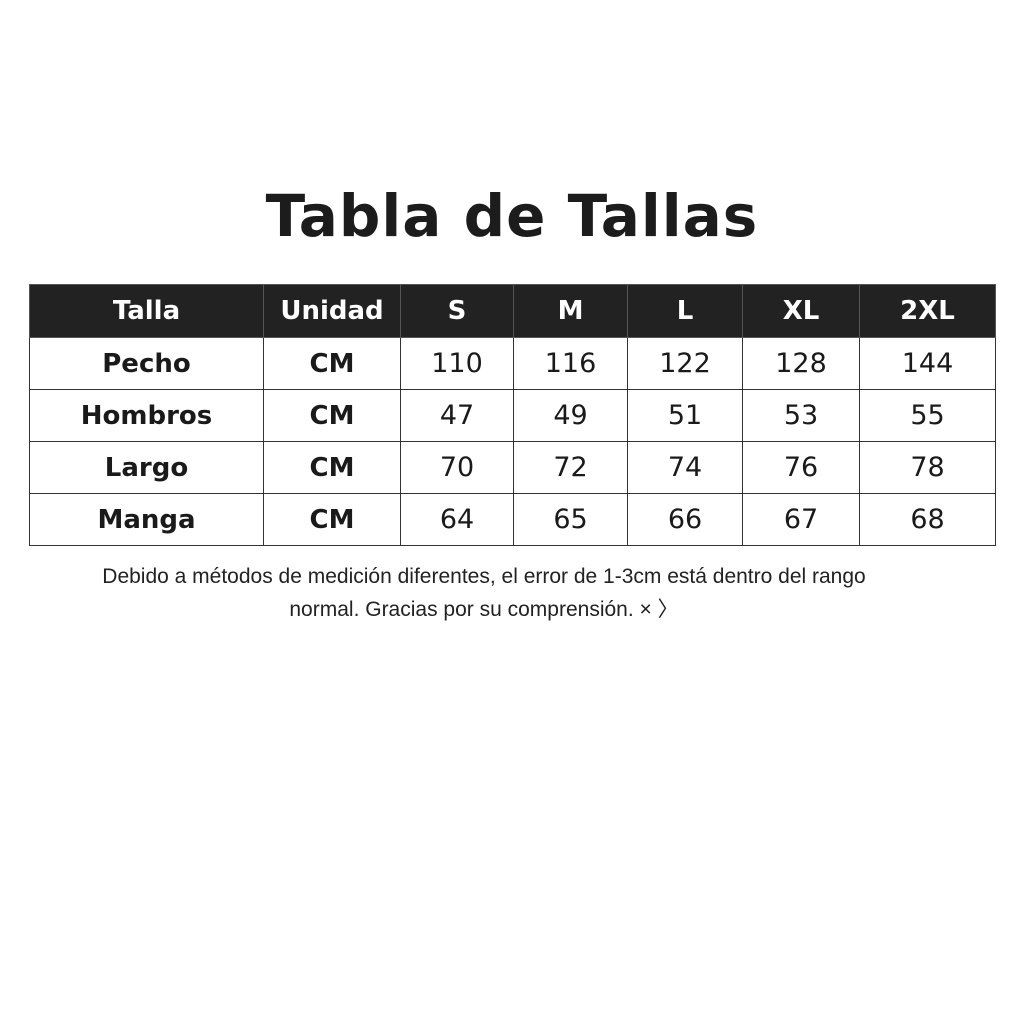 The height and width of the screenshot is (1024, 1024). I want to click on row-label: Pecho, so click(146, 363).